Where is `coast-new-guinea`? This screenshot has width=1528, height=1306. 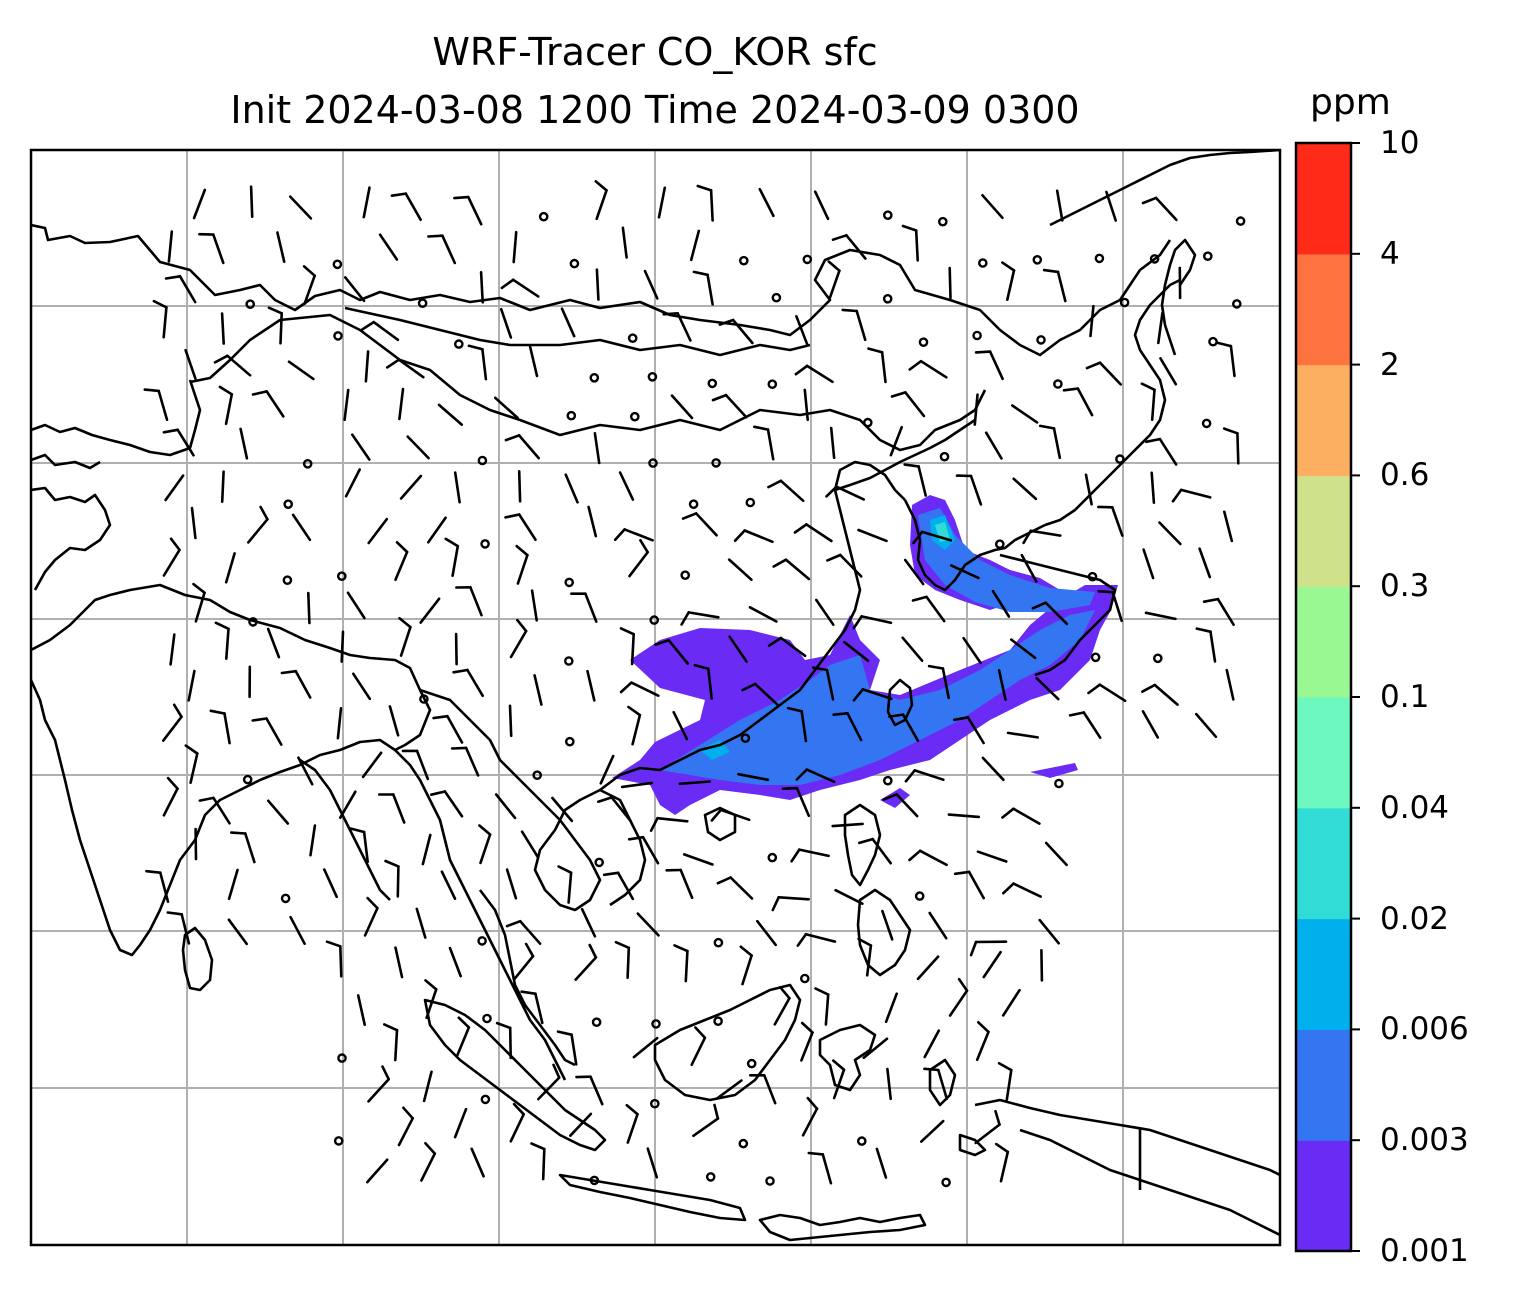 coast-new-guinea is located at coordinates (1127, 1137).